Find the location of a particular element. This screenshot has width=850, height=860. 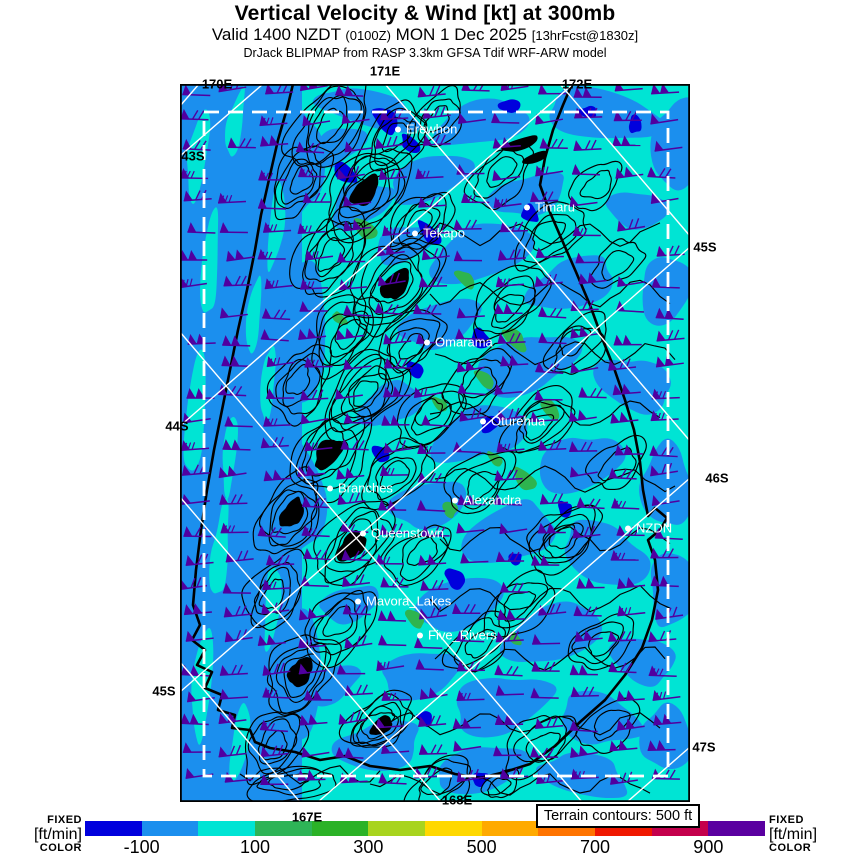

place-marker-mavora_lakes: Mavora_Lakes is located at coordinates (403, 601).